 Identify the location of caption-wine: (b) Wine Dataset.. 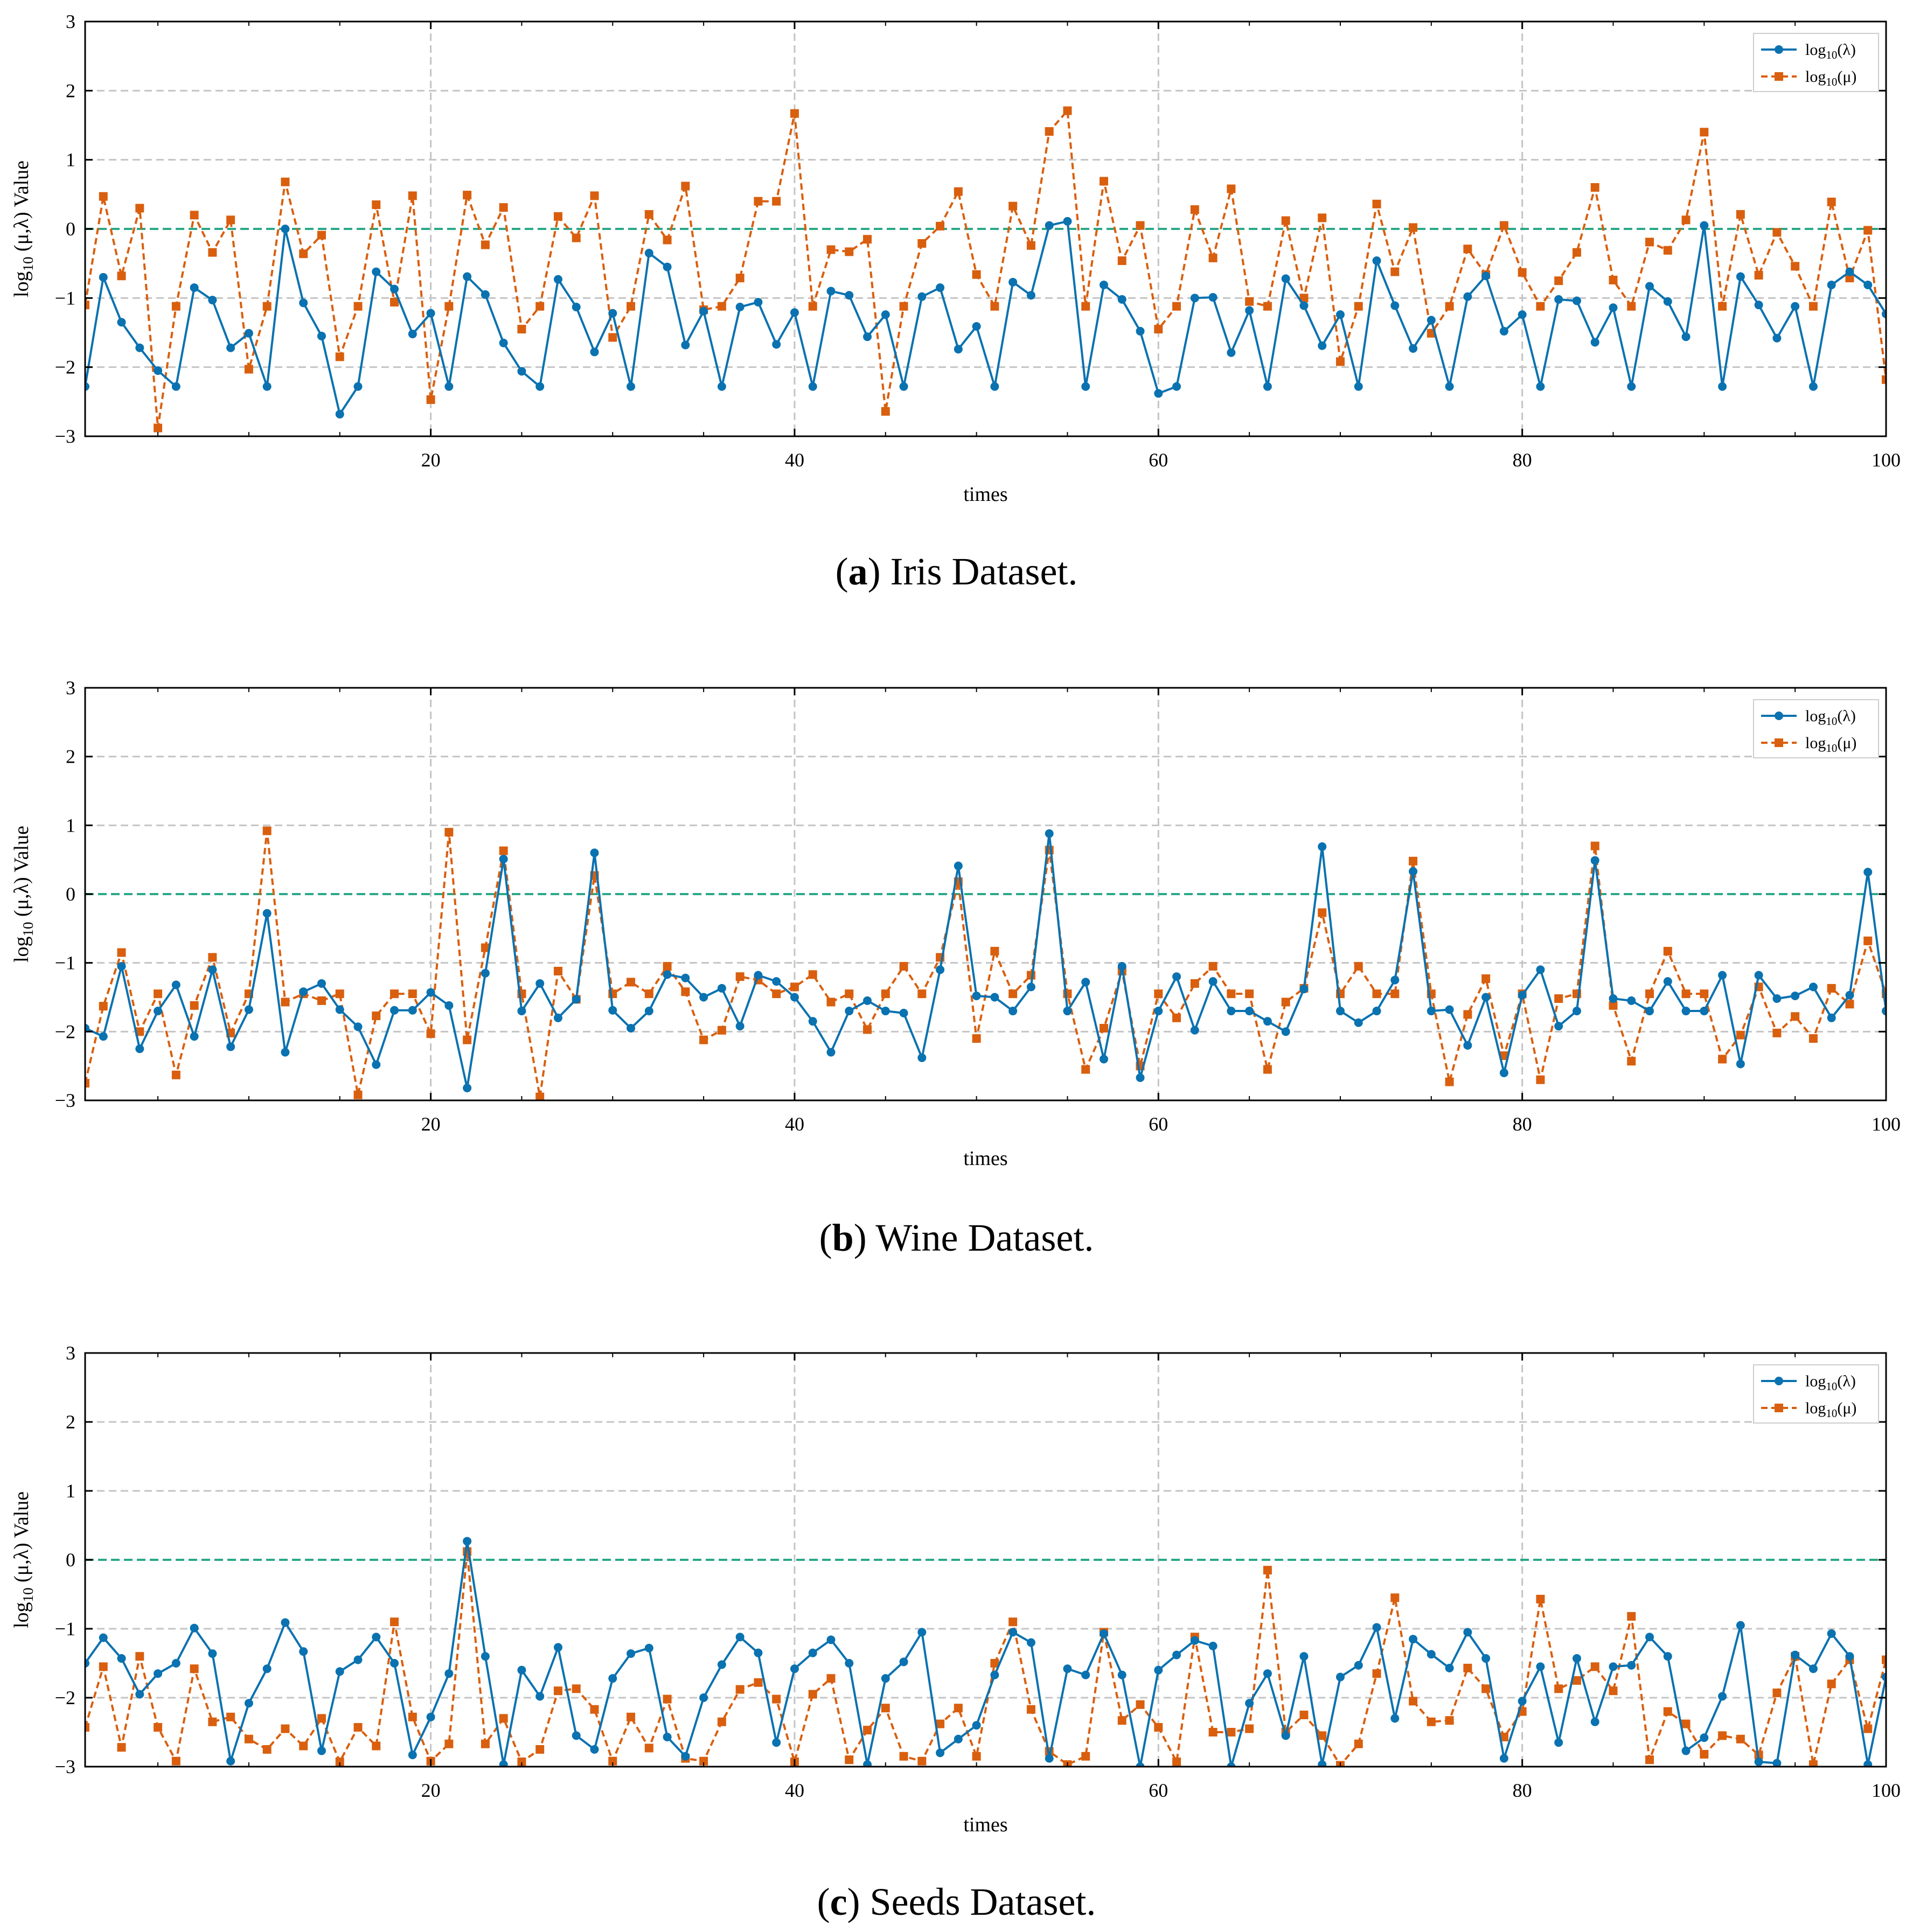
(956, 1237).